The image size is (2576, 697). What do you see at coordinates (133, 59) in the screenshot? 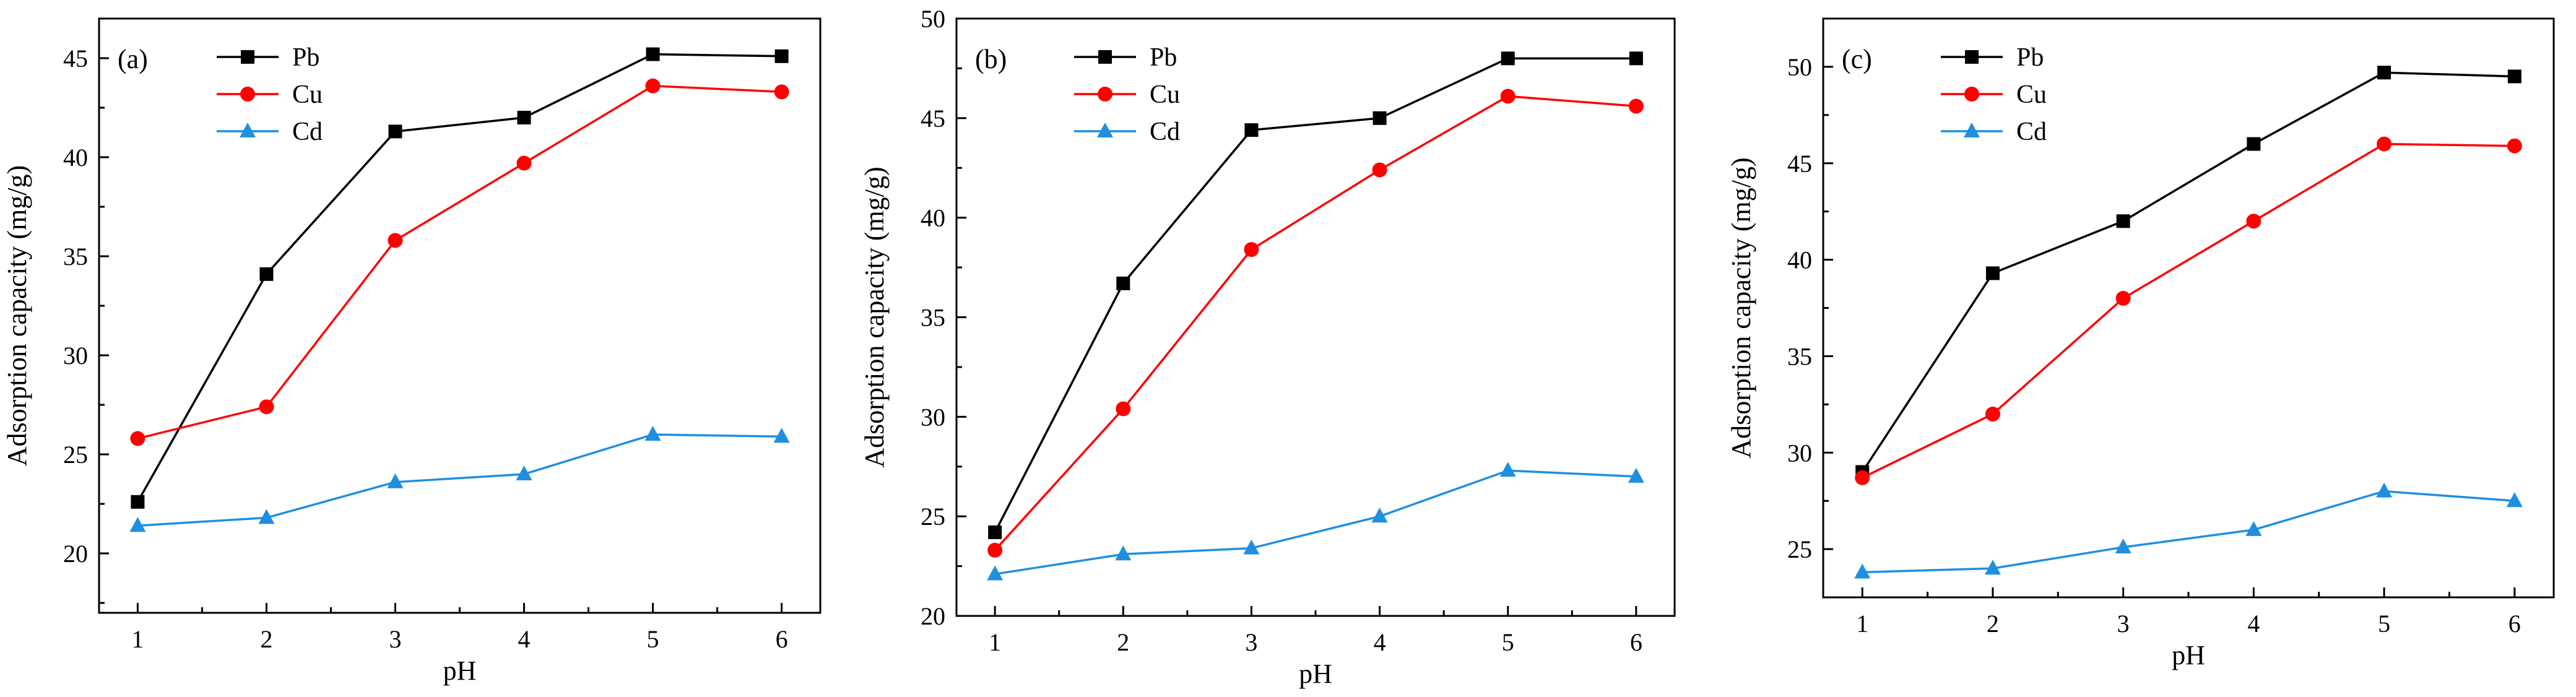
I see `panel-label: (a)` at bounding box center [133, 59].